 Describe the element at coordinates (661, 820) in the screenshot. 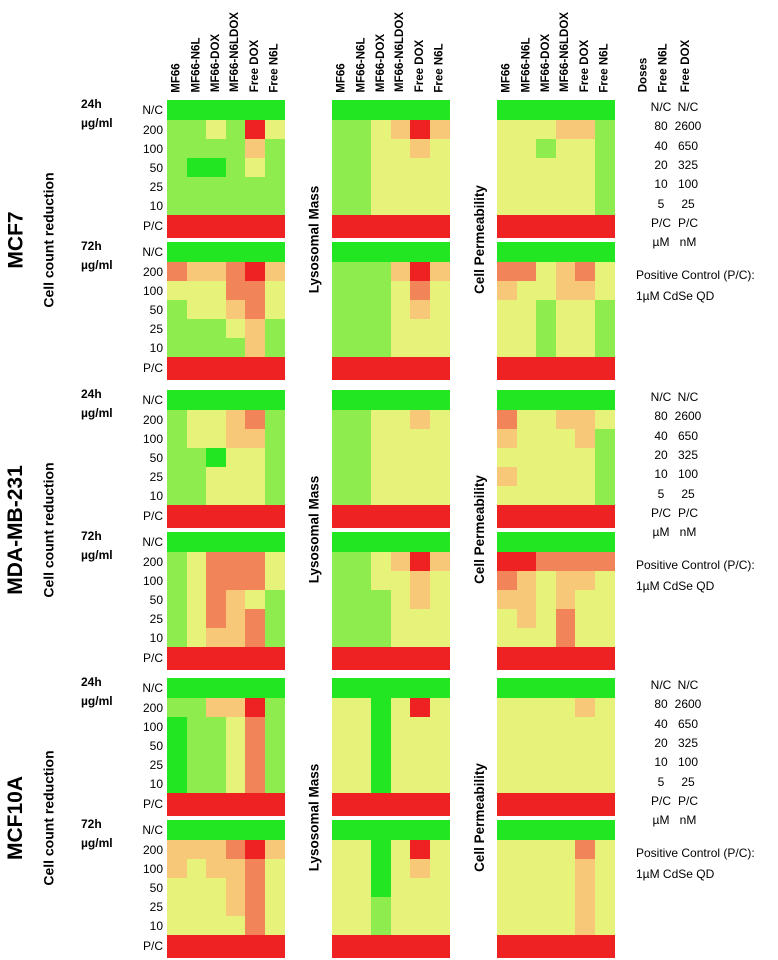

I see `dose-n6l: µM` at that location.